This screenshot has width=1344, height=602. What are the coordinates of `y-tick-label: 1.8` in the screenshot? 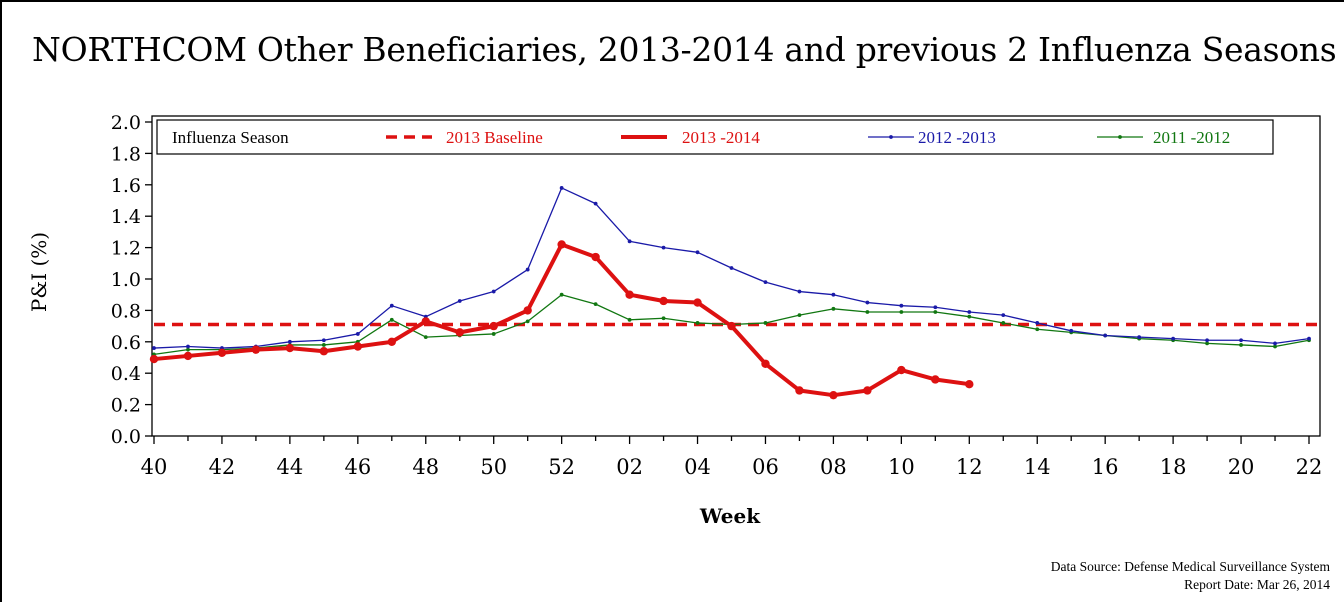 It's located at (126, 154).